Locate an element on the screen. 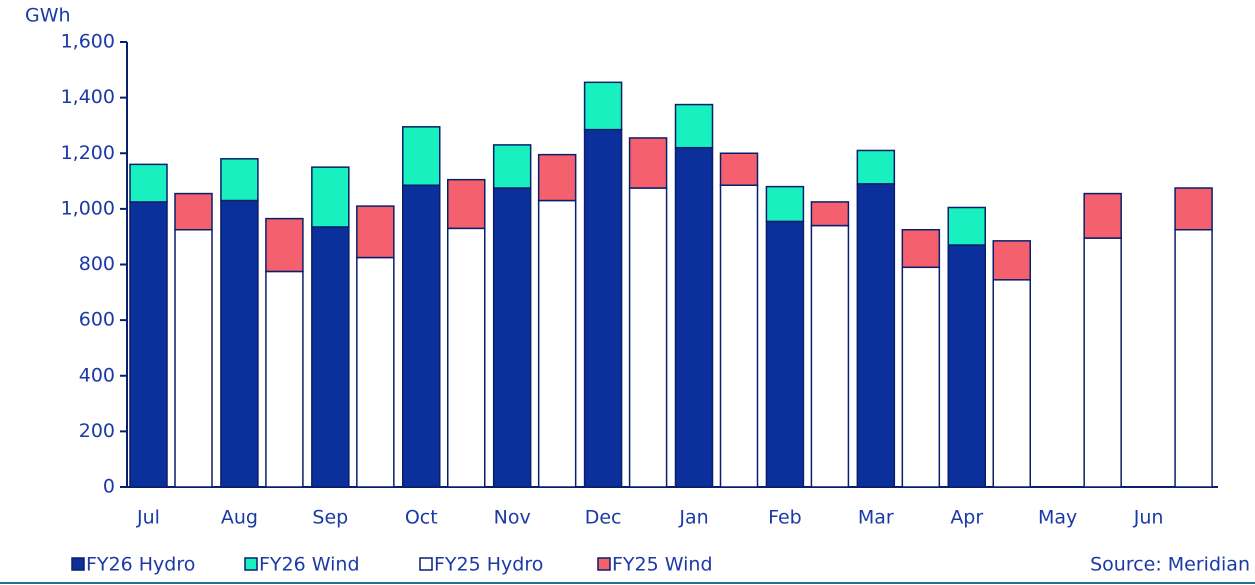  y-tick-label: 1,600 is located at coordinates (88, 42).